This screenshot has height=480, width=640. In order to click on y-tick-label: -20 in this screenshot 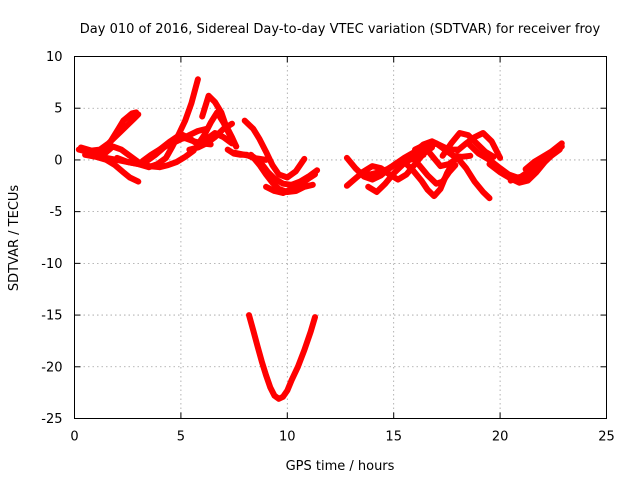, I will do `click(51, 367)`.